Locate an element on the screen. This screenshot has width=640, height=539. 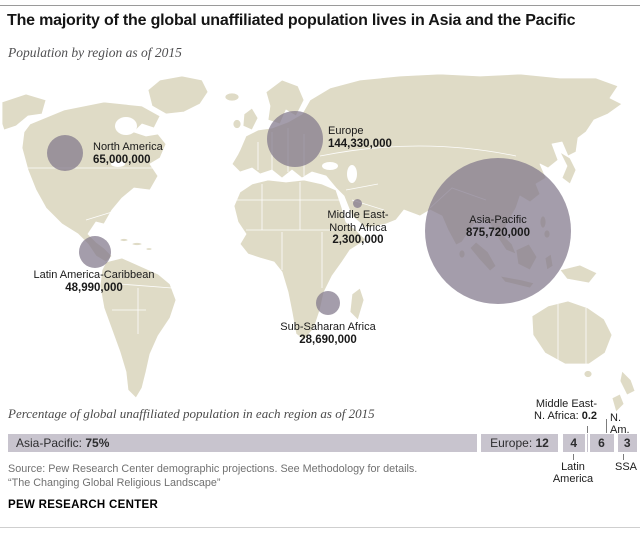
label-asia-pacific: Asia-Pacific 875,720,000 is located at coordinates (498, 226).